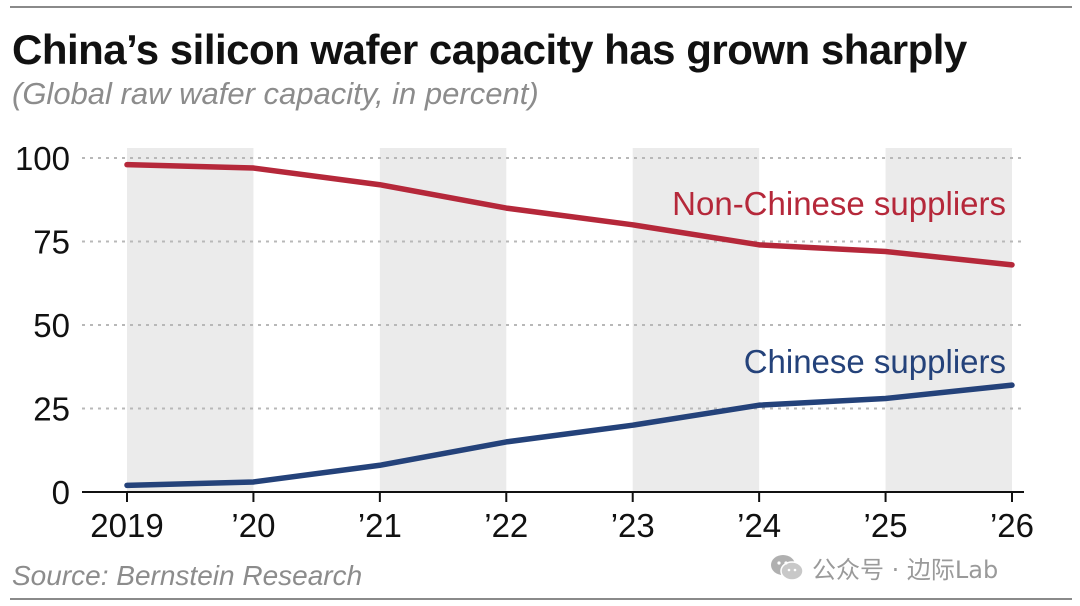 This screenshot has width=1080, height=606. Describe the element at coordinates (875, 361) in the screenshot. I see `series-label-1: Chinese suppliers` at that location.